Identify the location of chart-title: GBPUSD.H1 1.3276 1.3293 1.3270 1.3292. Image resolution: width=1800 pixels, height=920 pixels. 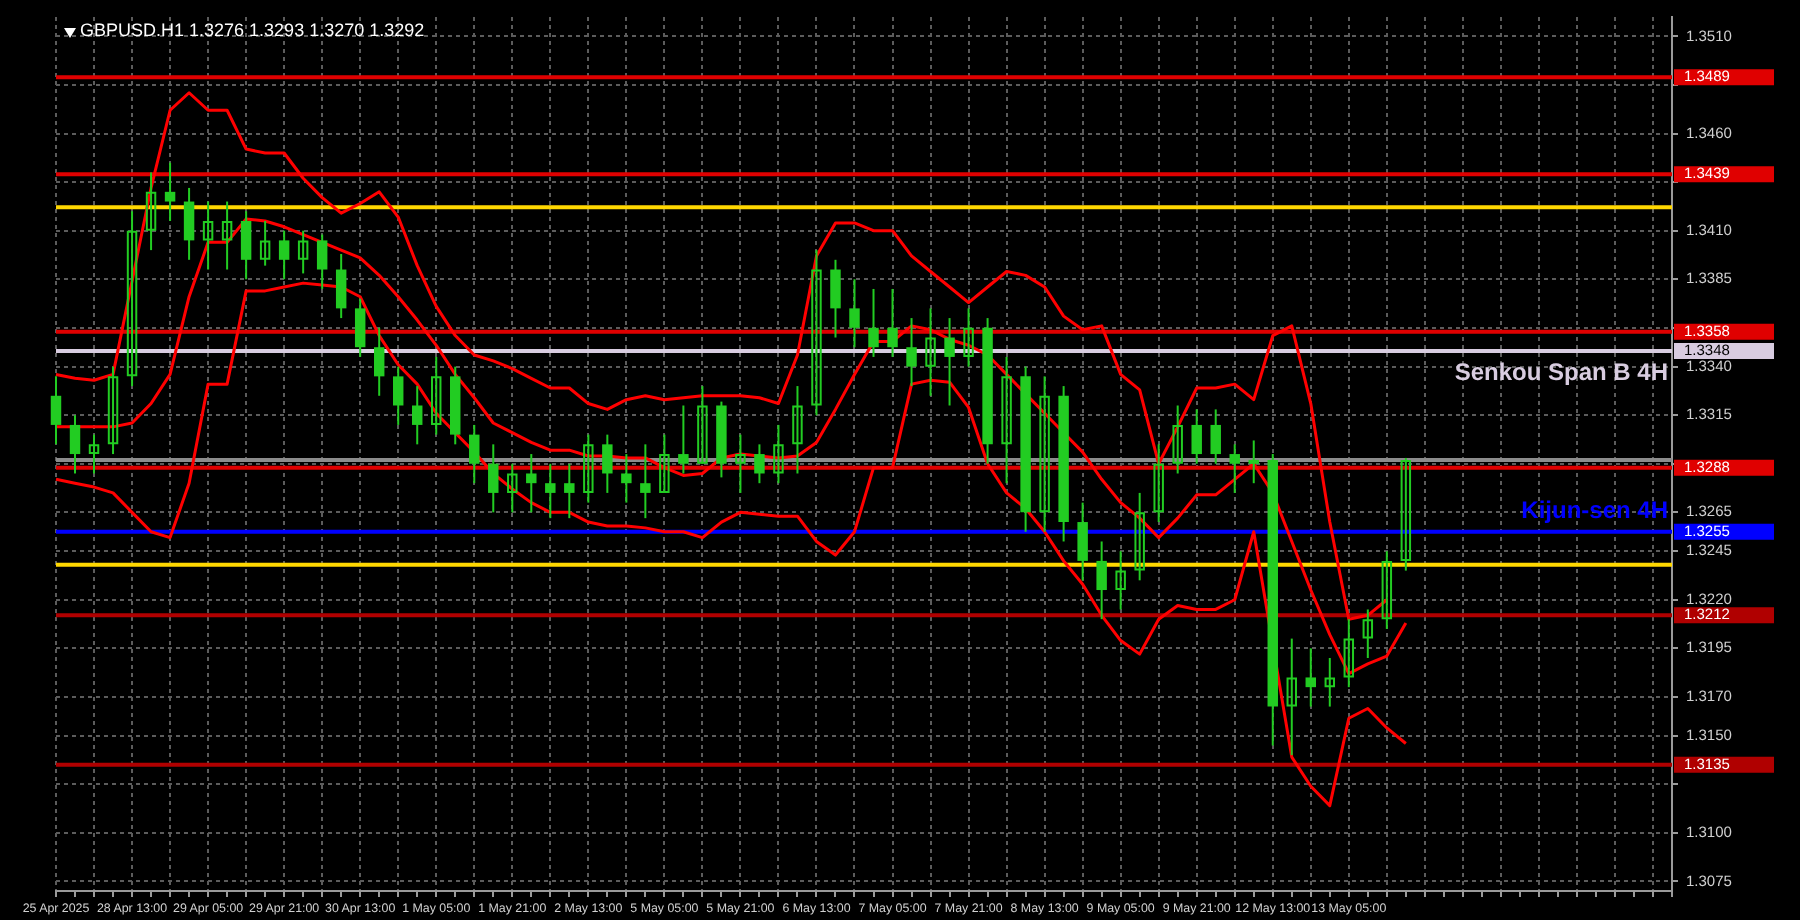
(252, 29).